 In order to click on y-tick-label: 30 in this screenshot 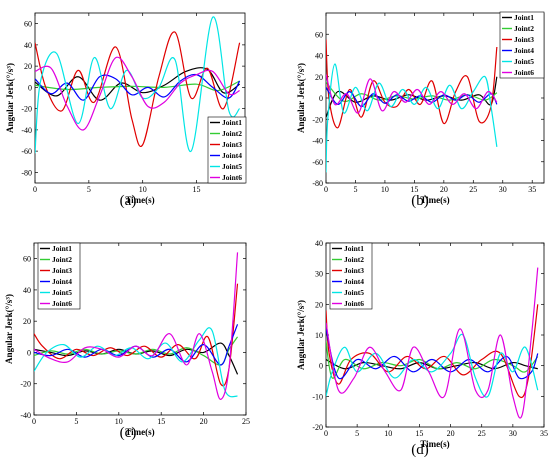, I will do `click(319, 274)`.